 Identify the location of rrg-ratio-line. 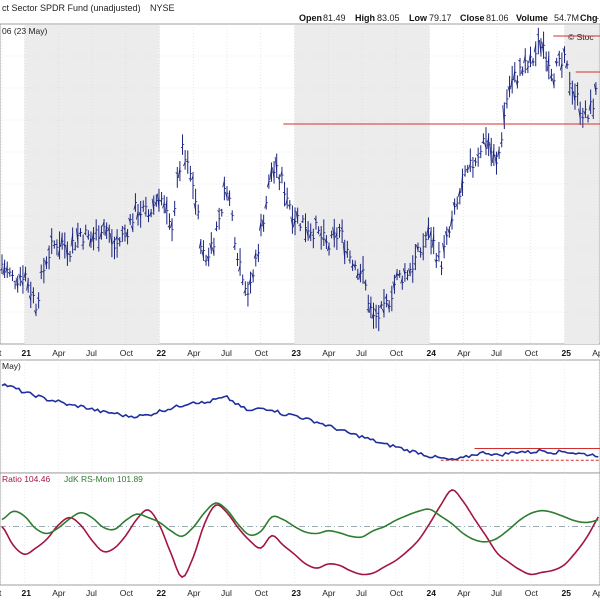
(300, 534).